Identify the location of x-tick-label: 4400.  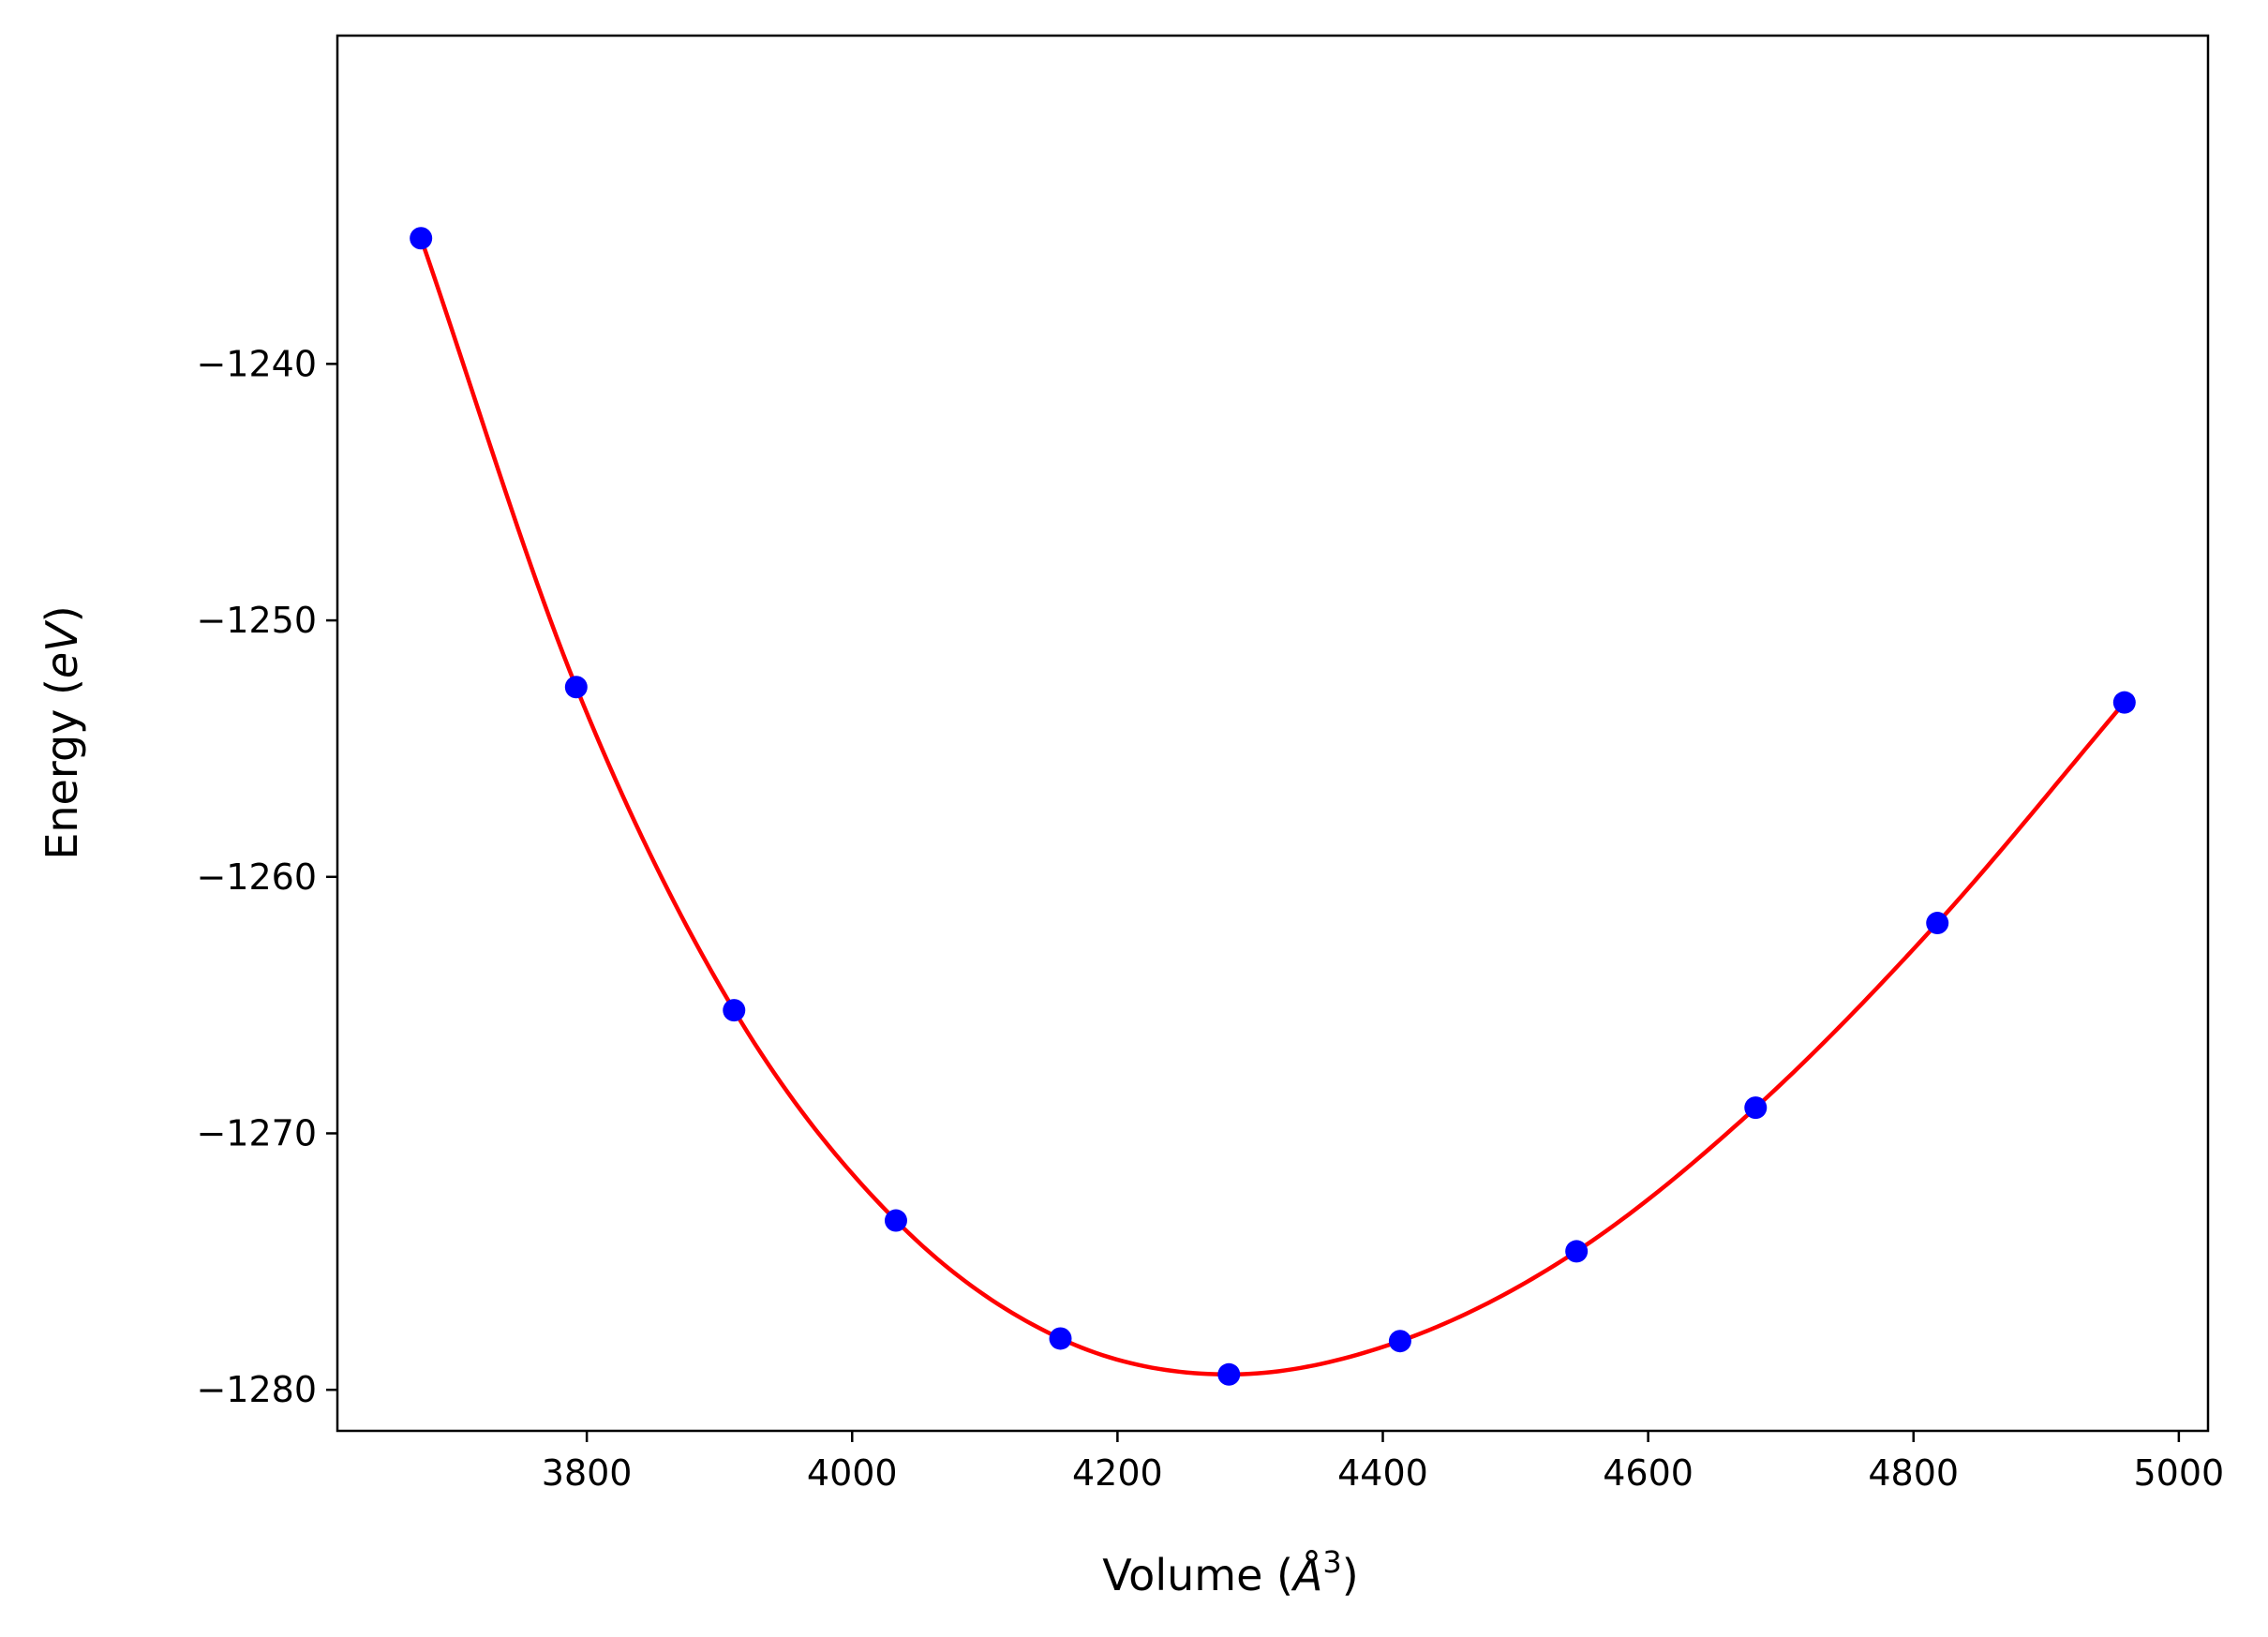
(1383, 1473).